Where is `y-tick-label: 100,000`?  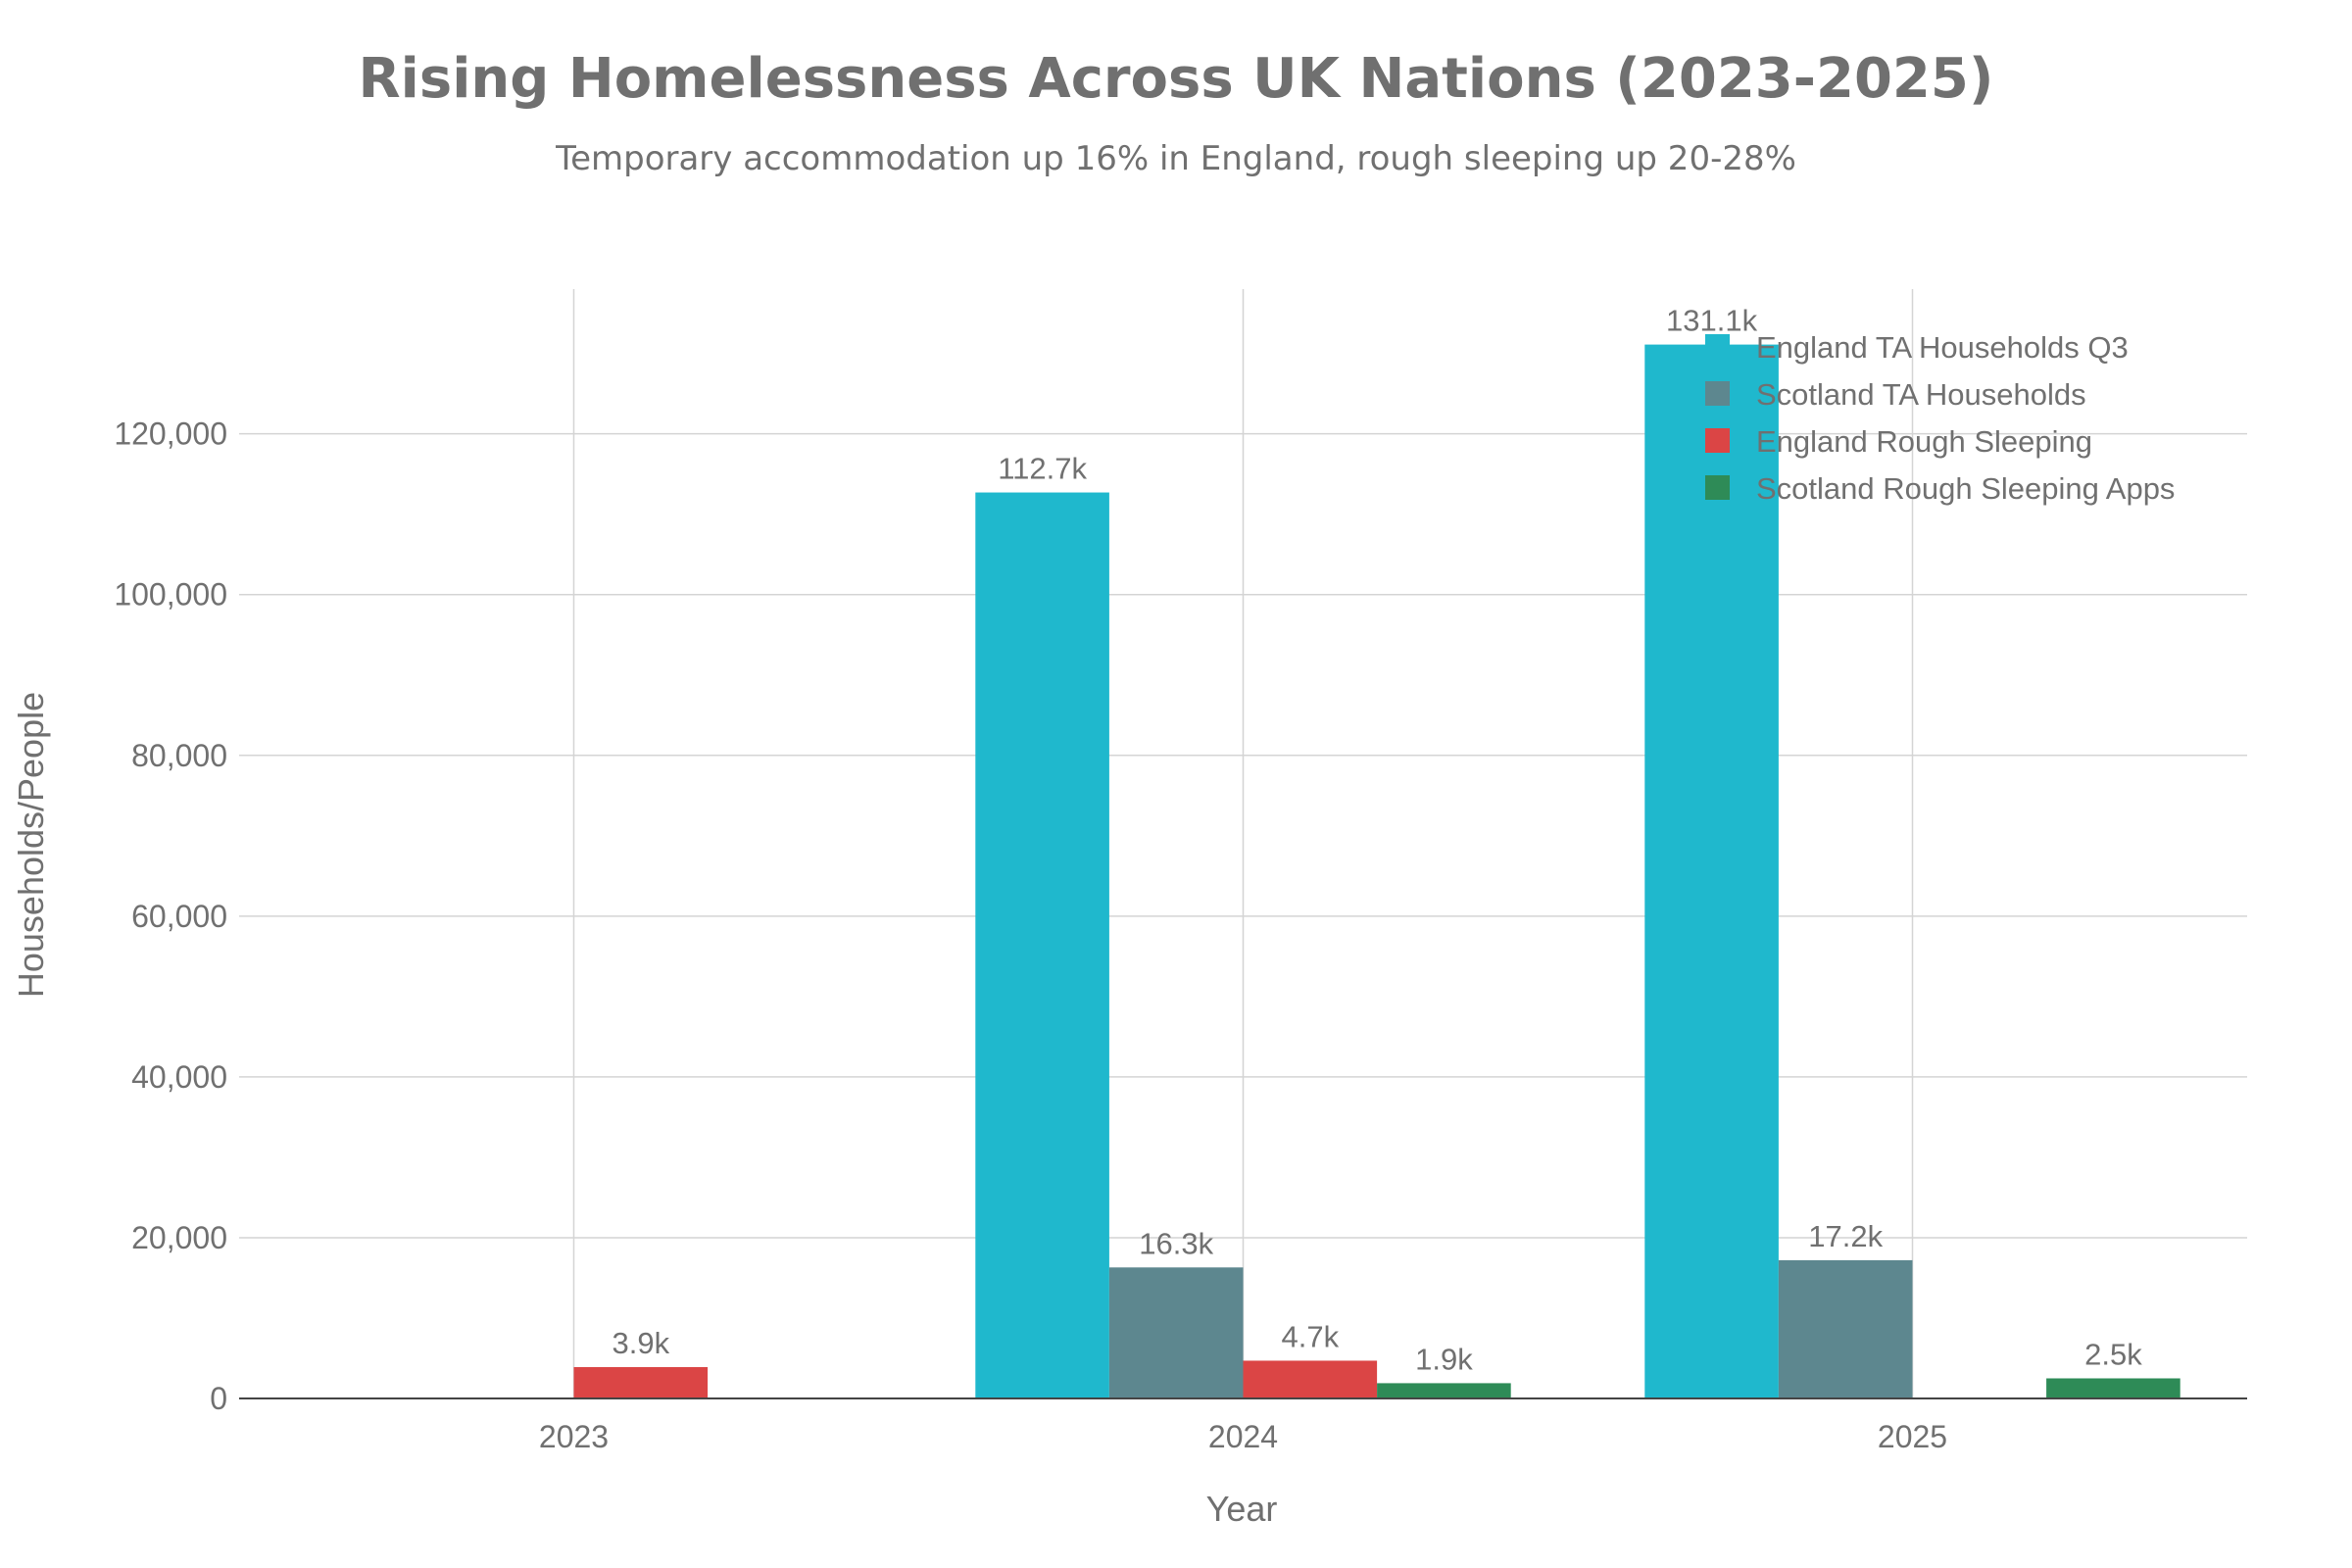
y-tick-label: 100,000 is located at coordinates (170, 594).